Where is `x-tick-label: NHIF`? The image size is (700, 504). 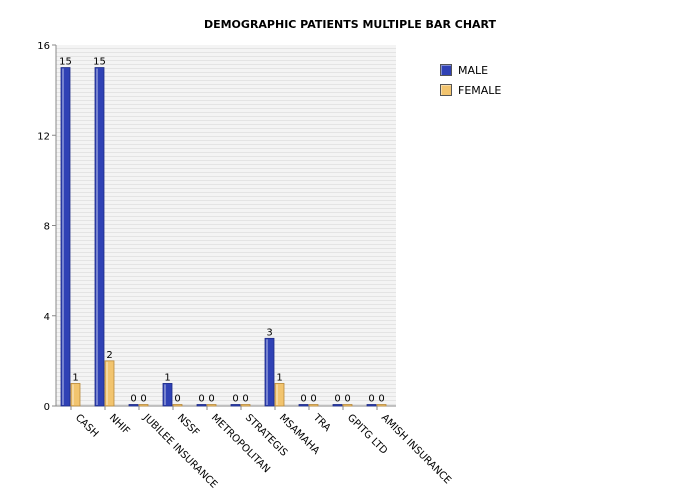
x-tick-label: NHIF is located at coordinates (119, 424).